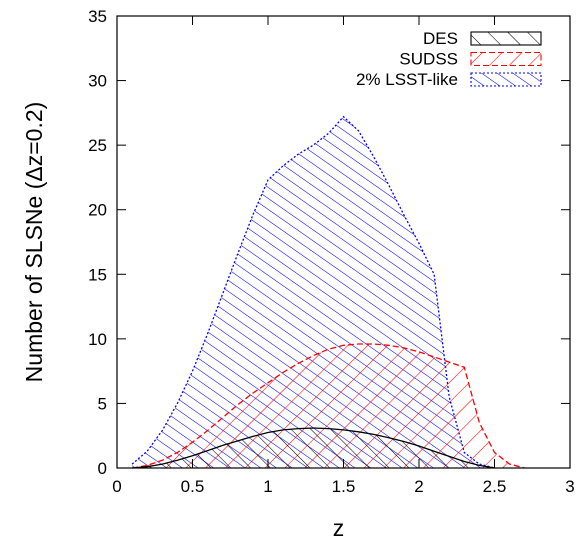 Image resolution: width=577 pixels, height=546 pixels. I want to click on x-tick-label: 0, so click(116, 486).